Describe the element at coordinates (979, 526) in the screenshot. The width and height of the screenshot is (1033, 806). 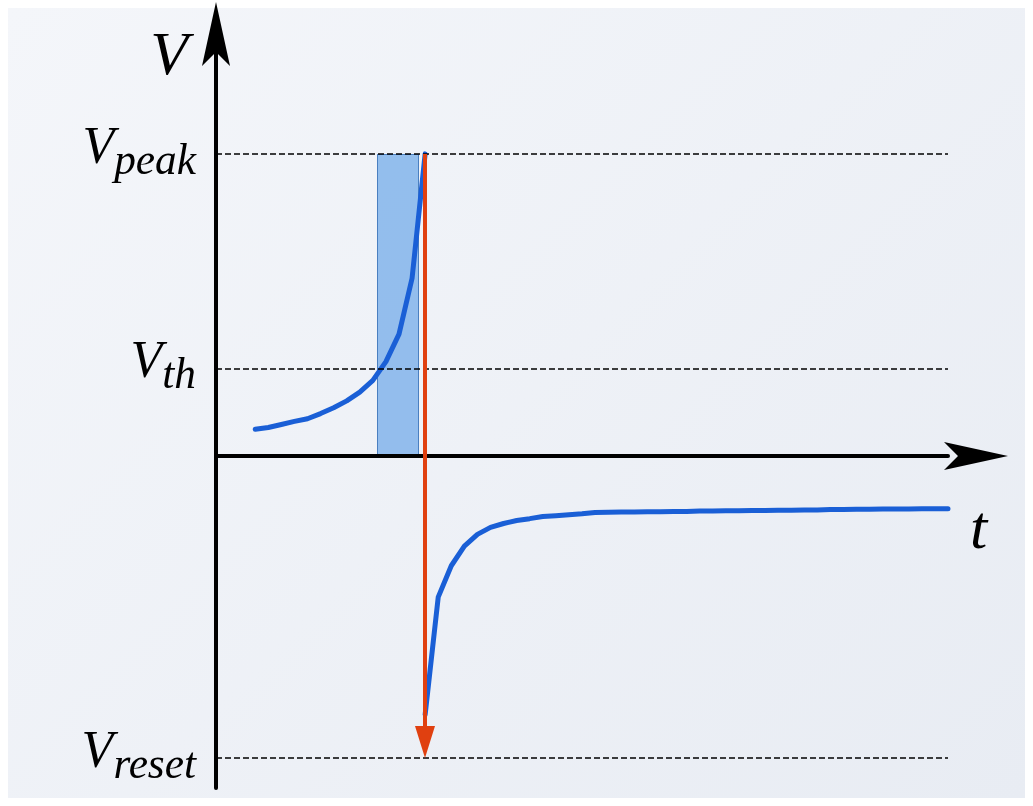
I see `x-axis-title: t` at that location.